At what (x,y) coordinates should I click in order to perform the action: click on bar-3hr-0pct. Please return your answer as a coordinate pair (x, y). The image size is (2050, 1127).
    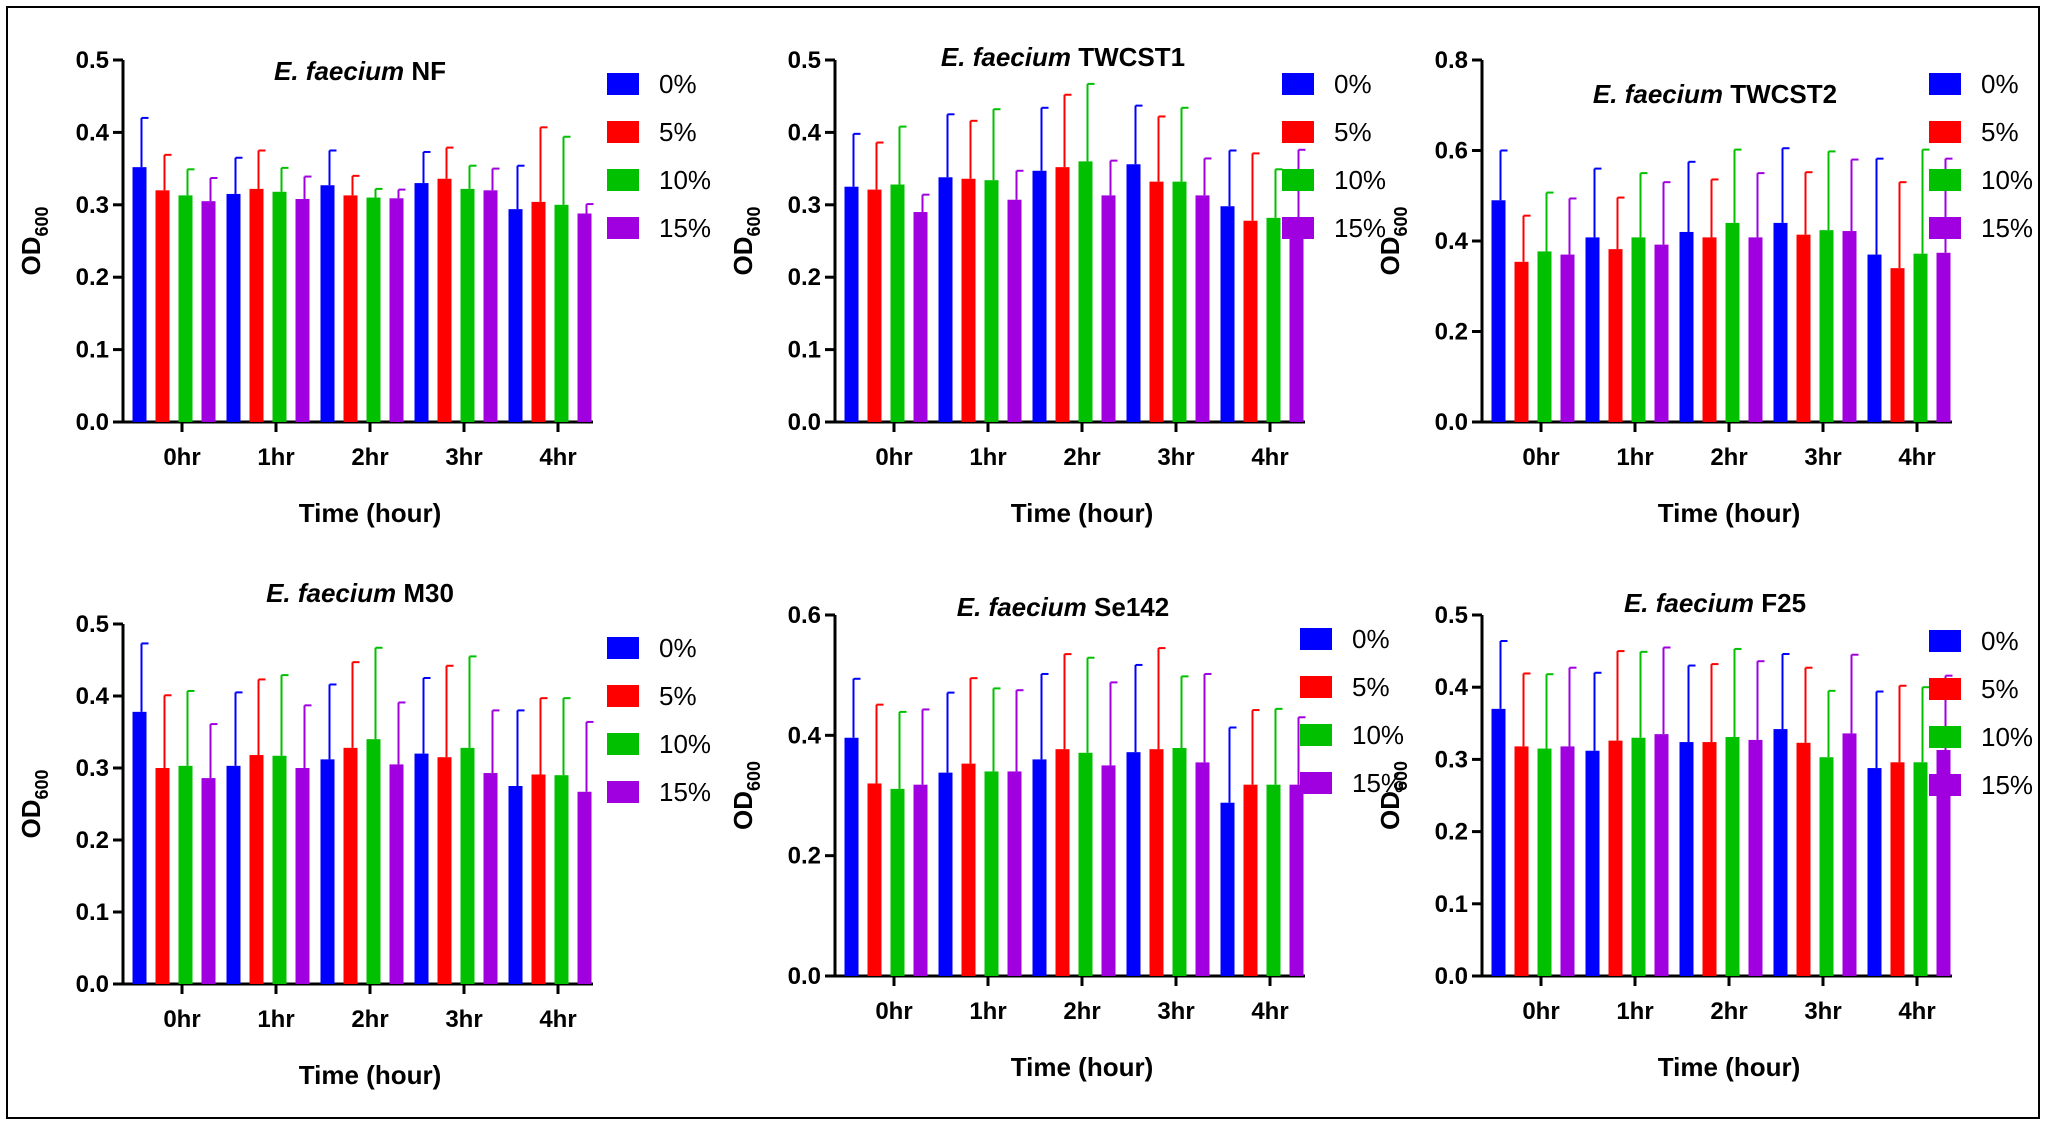
    Looking at the image, I should click on (1133, 293).